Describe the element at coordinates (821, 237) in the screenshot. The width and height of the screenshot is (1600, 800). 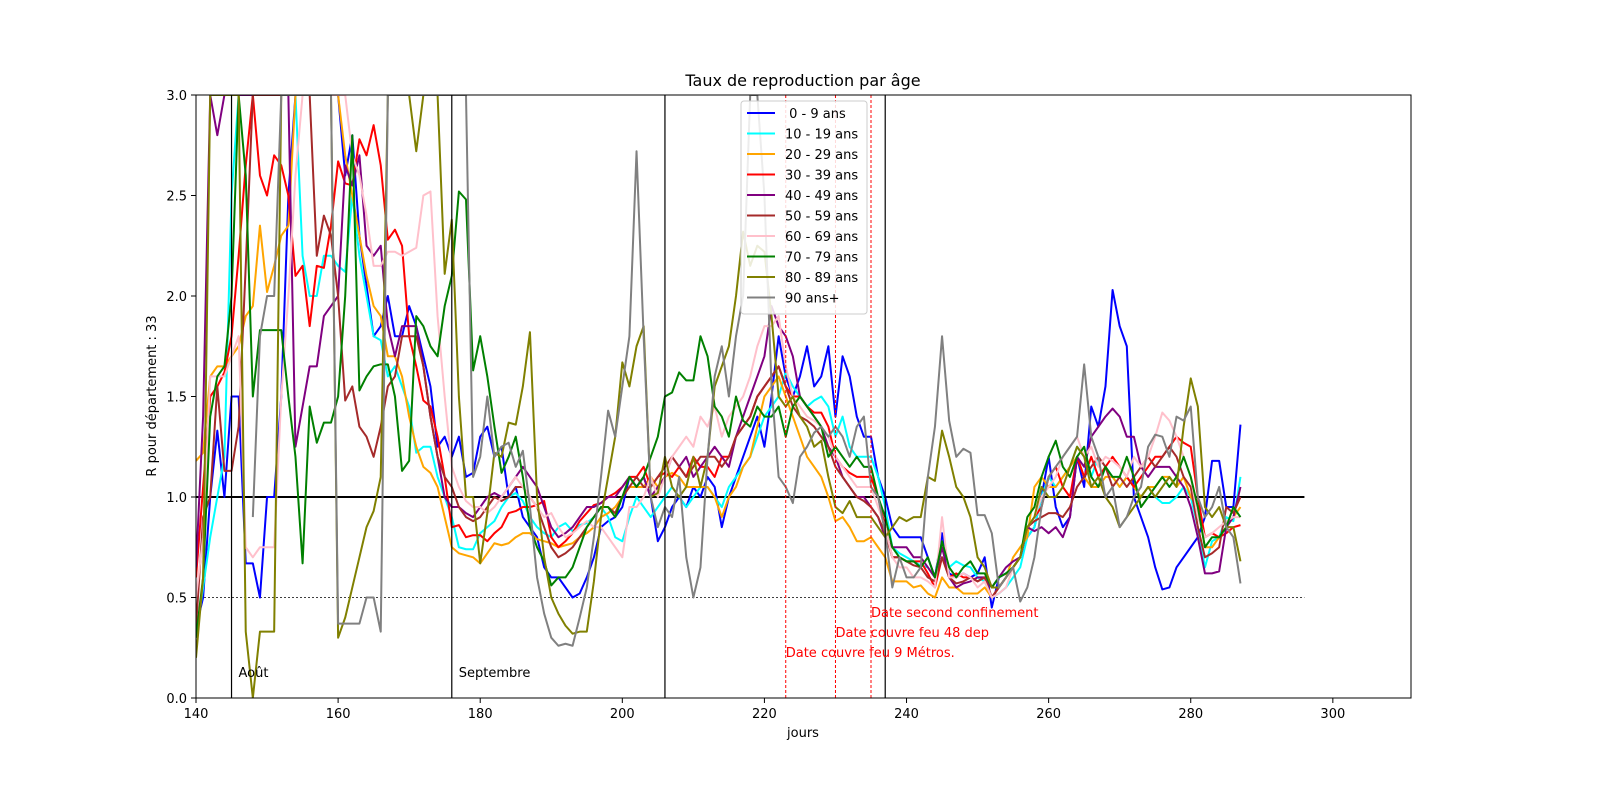
I see `legend-label: 60 - 69 ans` at that location.